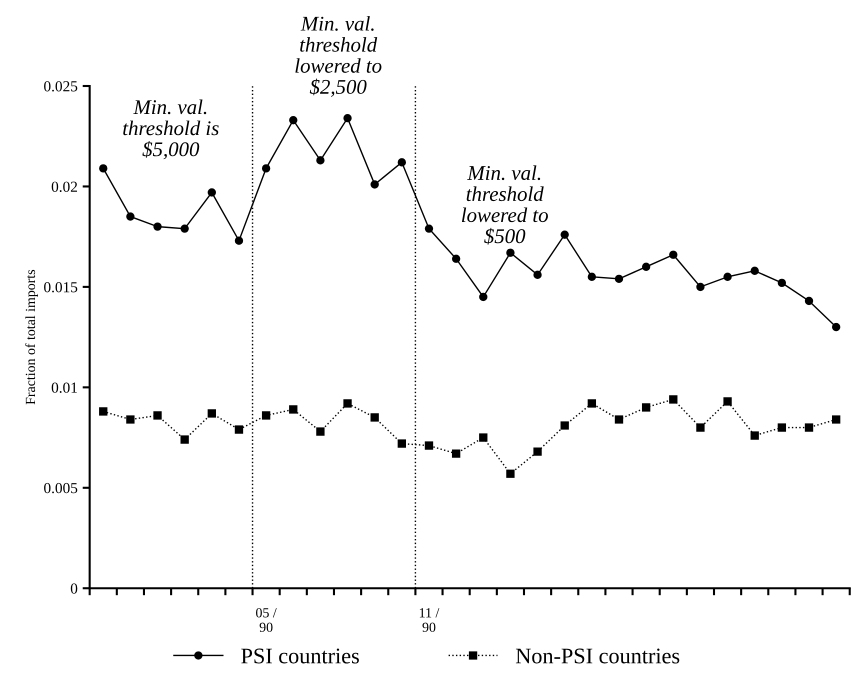 This screenshot has width=854, height=688. What do you see at coordinates (64, 387) in the screenshot?
I see `y-tick-label: 0.01` at bounding box center [64, 387].